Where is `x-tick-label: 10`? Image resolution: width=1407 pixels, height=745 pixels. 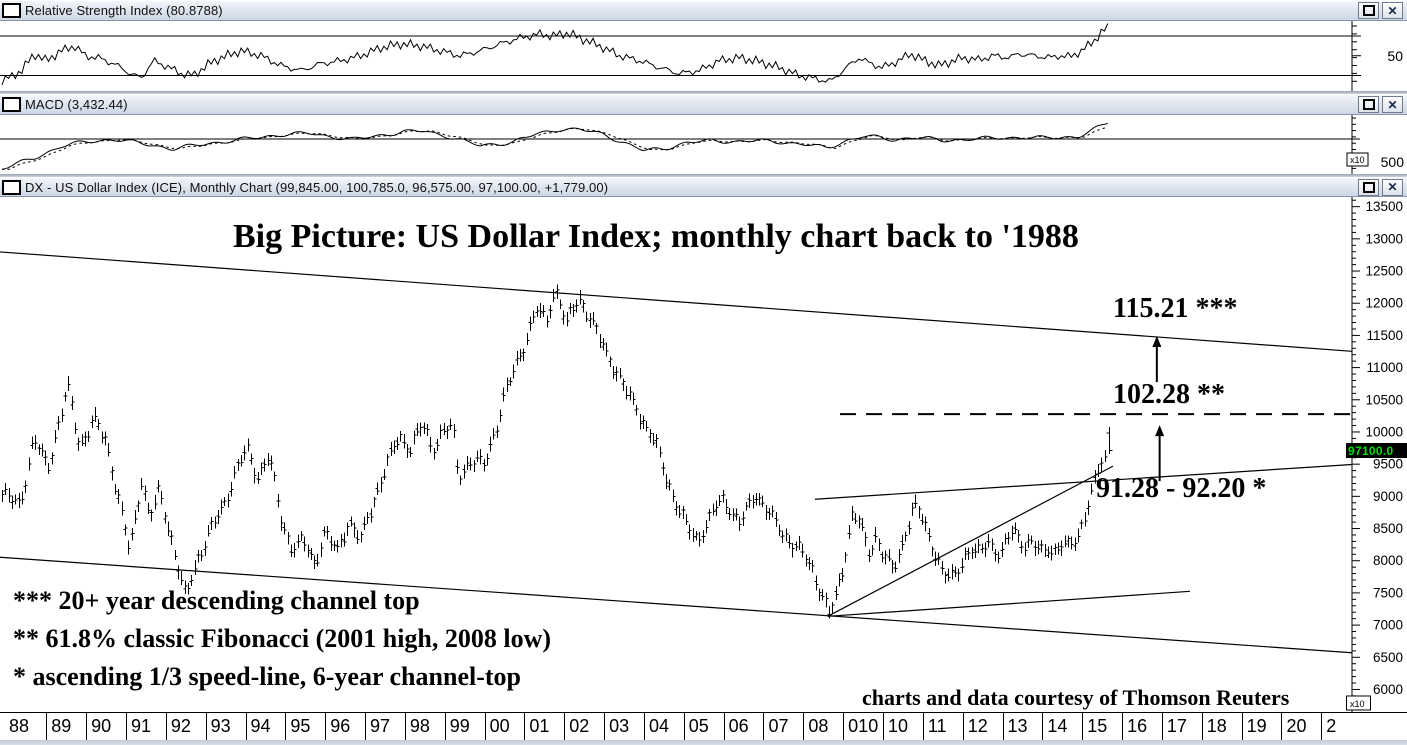
x-tick-label: 10 is located at coordinates (903, 726).